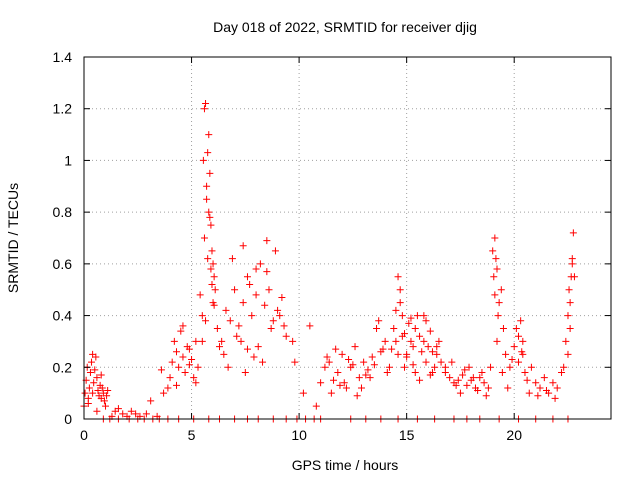 The image size is (640, 480). Describe the element at coordinates (299, 435) in the screenshot. I see `x-tick-label: 10` at that location.